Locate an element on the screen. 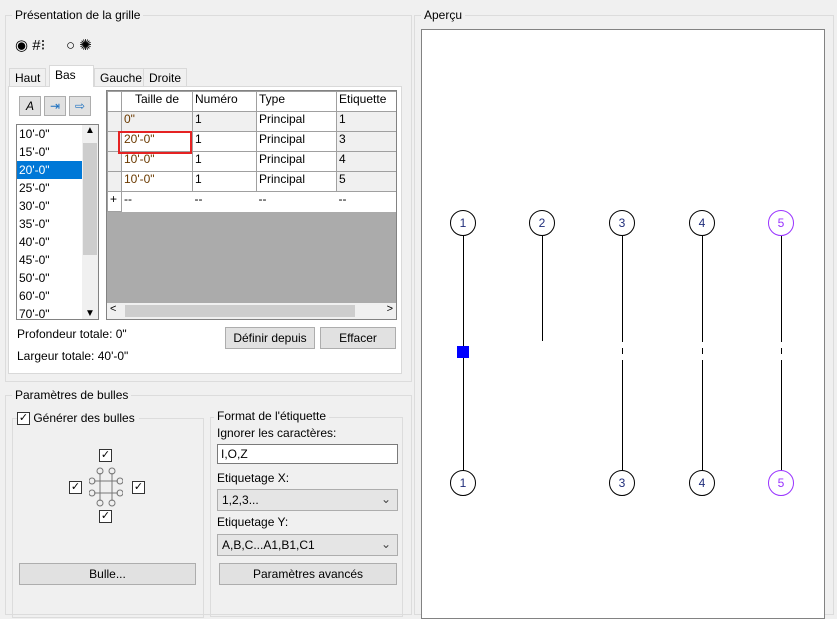 This screenshot has height=619, width=837. define-from-button: Définir depuis is located at coordinates (270, 338).